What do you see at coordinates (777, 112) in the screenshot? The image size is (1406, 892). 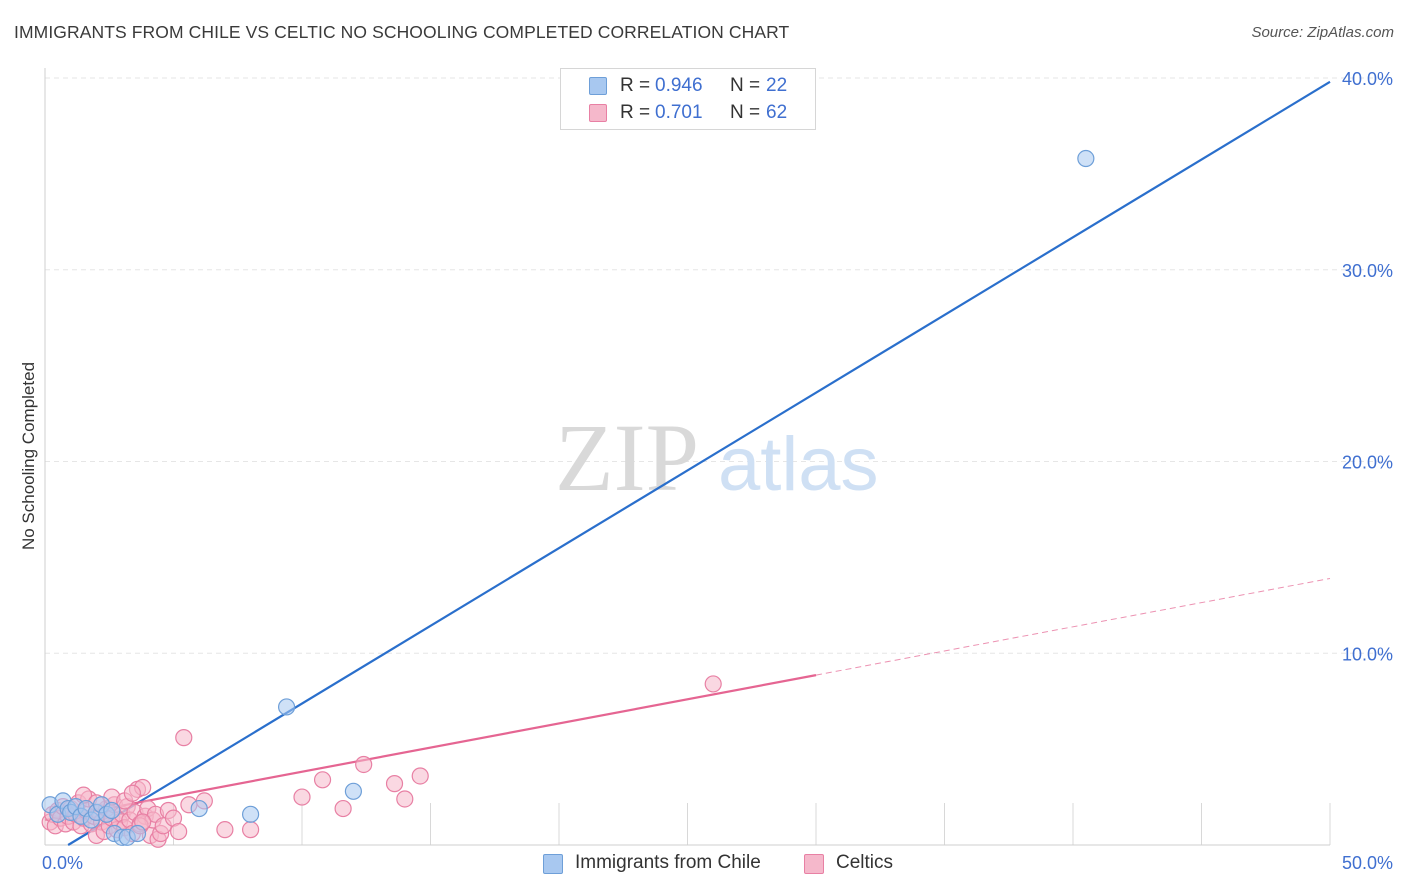 I see `legend-n-value: 62` at bounding box center [777, 112].